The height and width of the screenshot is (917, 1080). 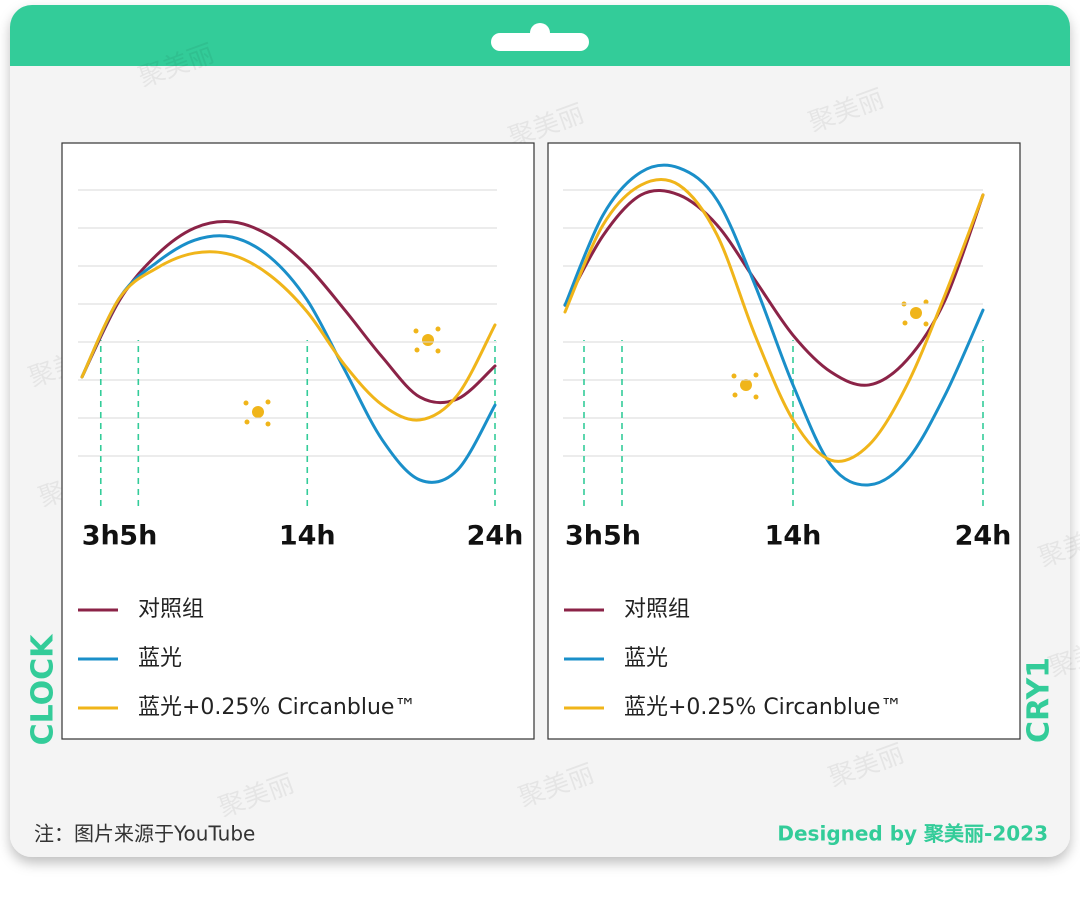 What do you see at coordinates (144, 834) in the screenshot?
I see `note: 注：图片来源于YouTube` at bounding box center [144, 834].